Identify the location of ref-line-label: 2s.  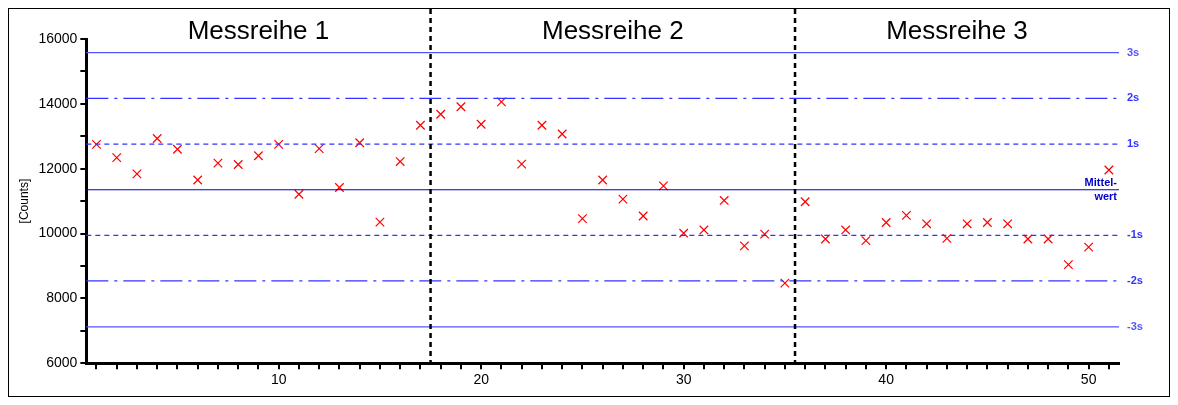
(1133, 97).